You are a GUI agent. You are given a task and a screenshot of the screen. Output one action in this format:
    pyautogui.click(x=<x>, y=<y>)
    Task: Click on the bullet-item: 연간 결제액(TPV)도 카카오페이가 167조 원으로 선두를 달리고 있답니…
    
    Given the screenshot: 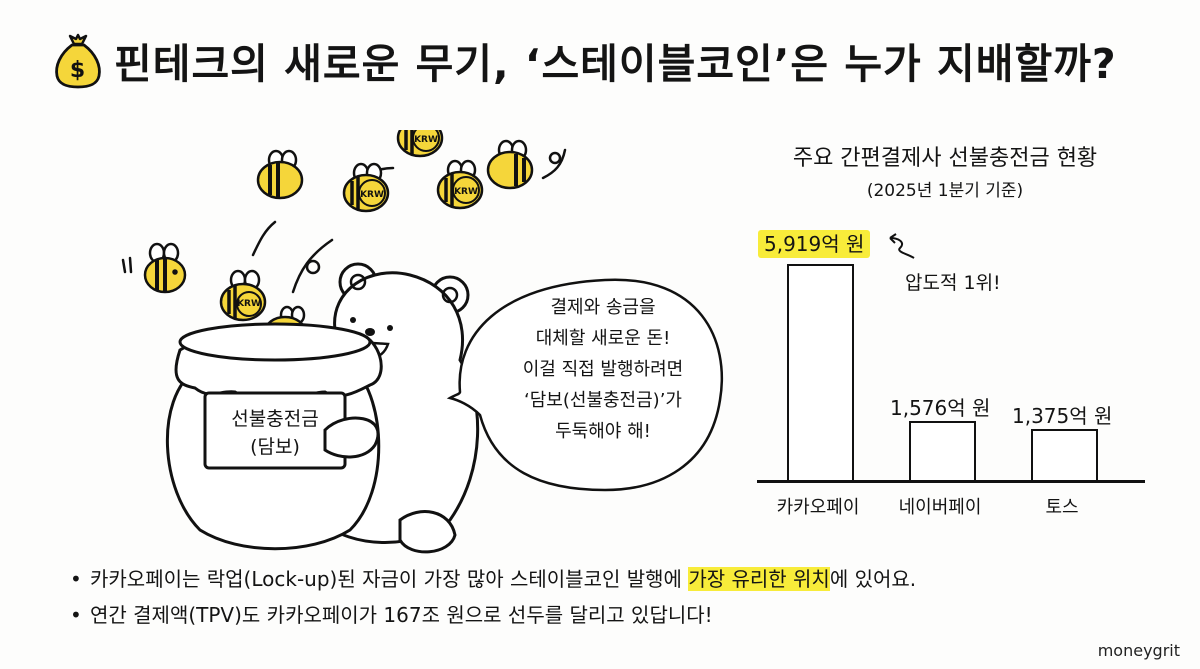 What is the action you would take?
    pyautogui.click(x=493, y=615)
    